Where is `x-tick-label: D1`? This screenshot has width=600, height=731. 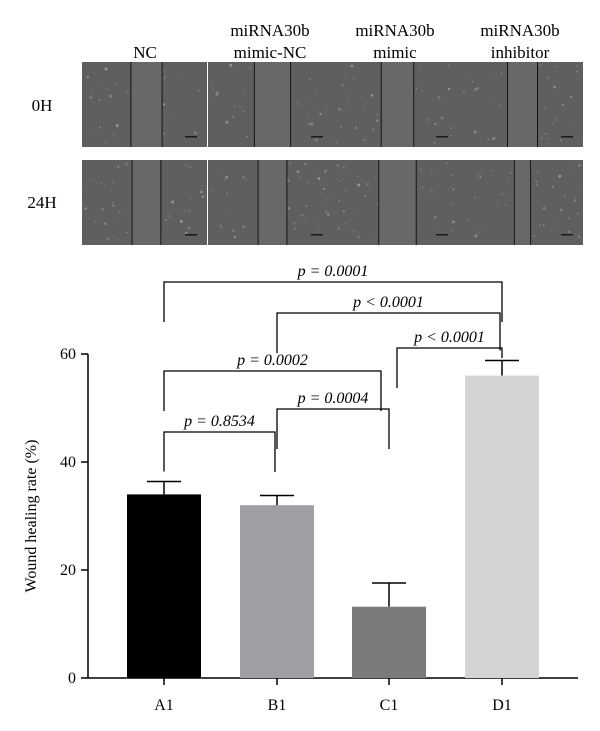 x-tick-label: D1 is located at coordinates (502, 705).